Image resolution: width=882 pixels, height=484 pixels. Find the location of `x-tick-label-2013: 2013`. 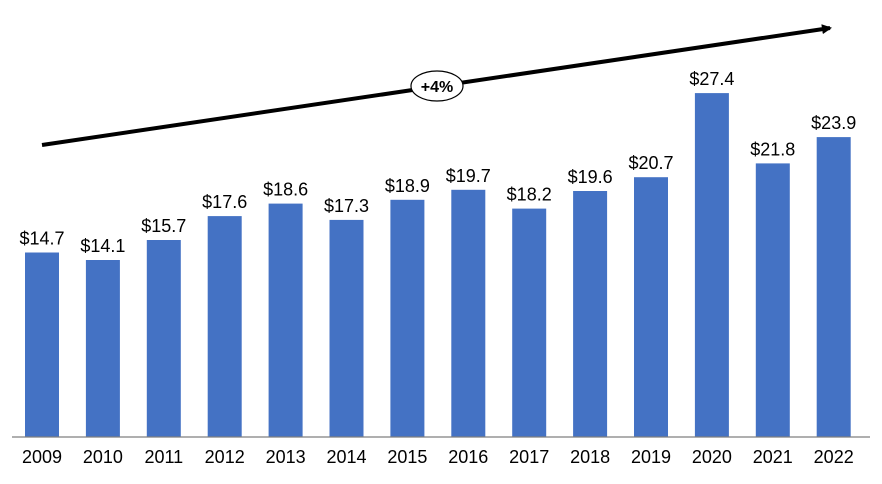

x-tick-label-2013: 2013 is located at coordinates (286, 457).